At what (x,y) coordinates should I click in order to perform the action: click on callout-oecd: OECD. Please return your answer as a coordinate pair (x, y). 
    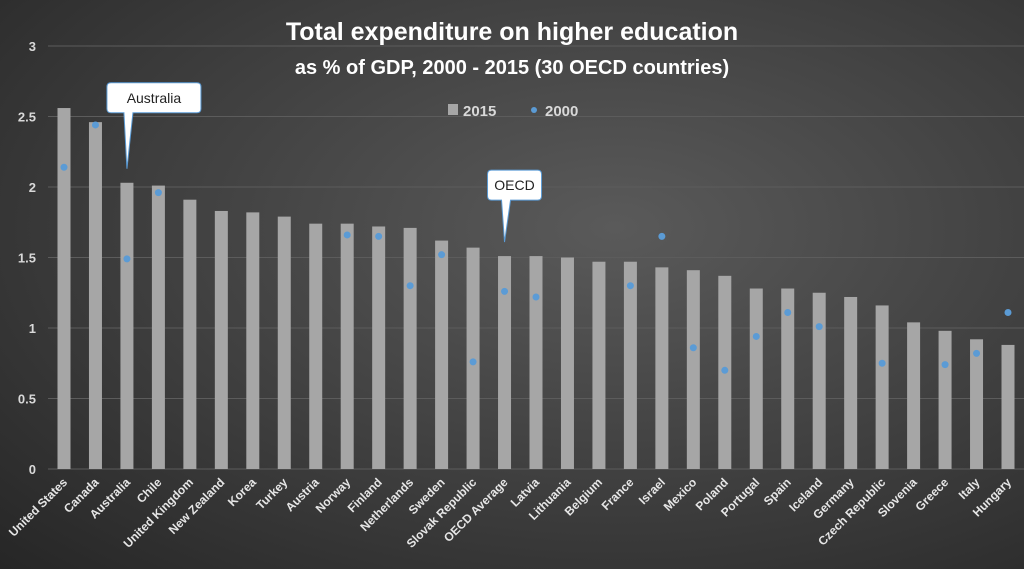
    Looking at the image, I should click on (515, 206).